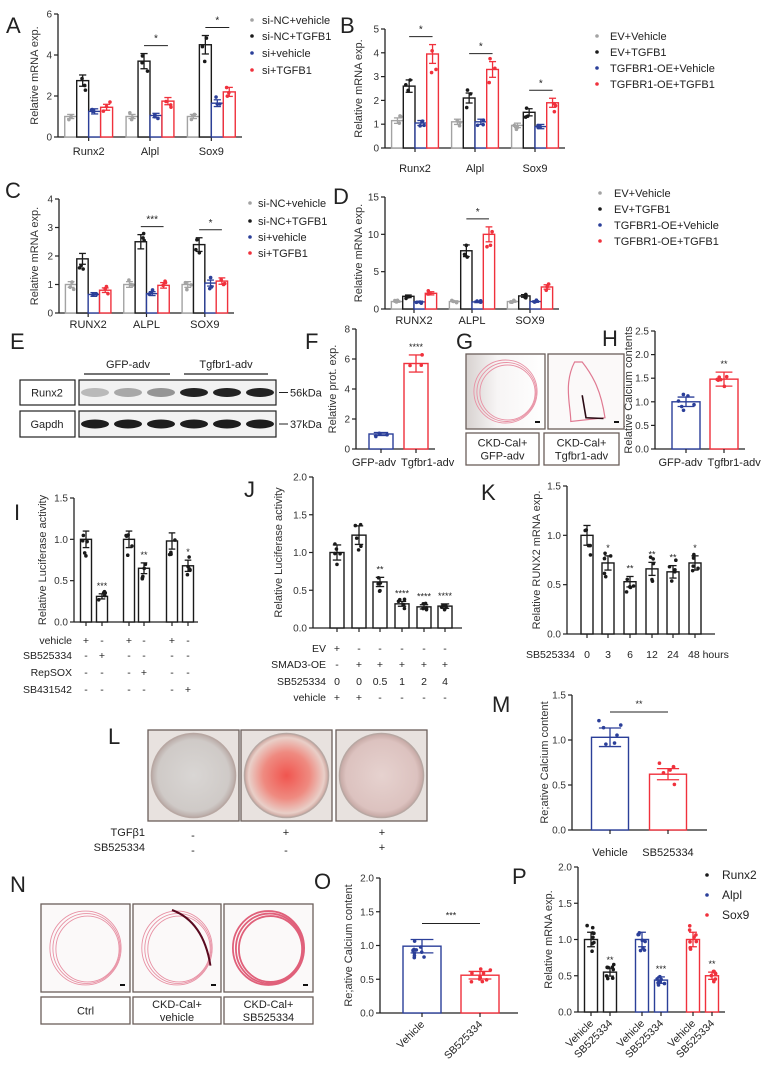 The image size is (773, 1069). I want to click on legend-label: si-NC+vehicle, so click(292, 204).